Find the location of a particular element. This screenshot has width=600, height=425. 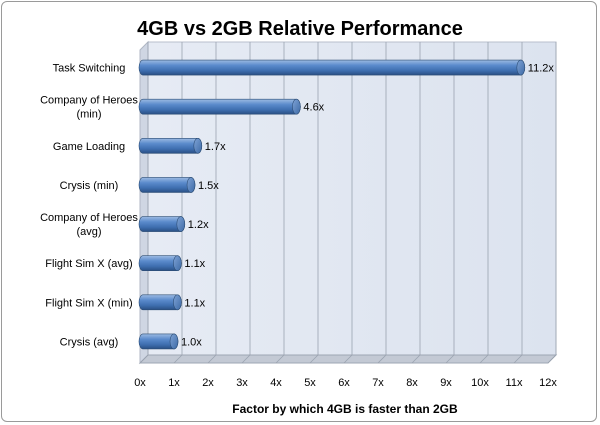

data-label: 4.6x is located at coordinates (313, 108).